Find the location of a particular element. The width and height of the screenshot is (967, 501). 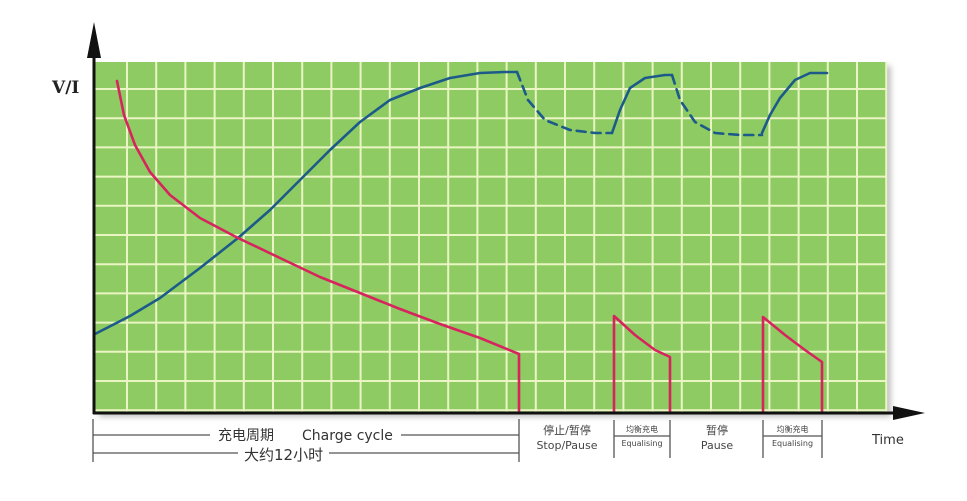

charge-cycle-label: 充电周期 Charge cycle is located at coordinates (305, 435).